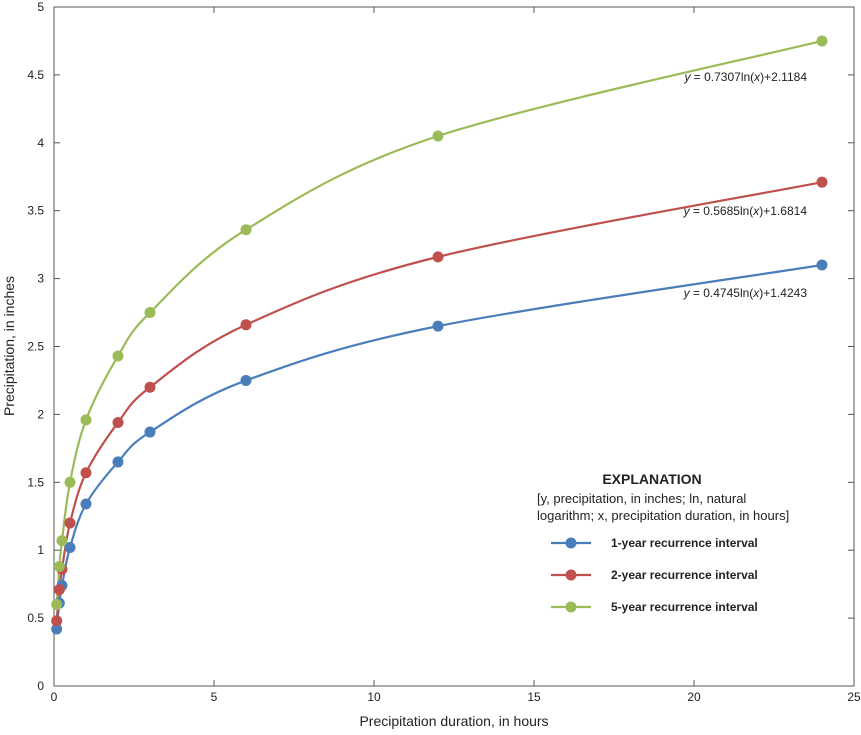 The width and height of the screenshot is (861, 735). Describe the element at coordinates (854, 697) in the screenshot. I see `x-tick-label: 25` at that location.